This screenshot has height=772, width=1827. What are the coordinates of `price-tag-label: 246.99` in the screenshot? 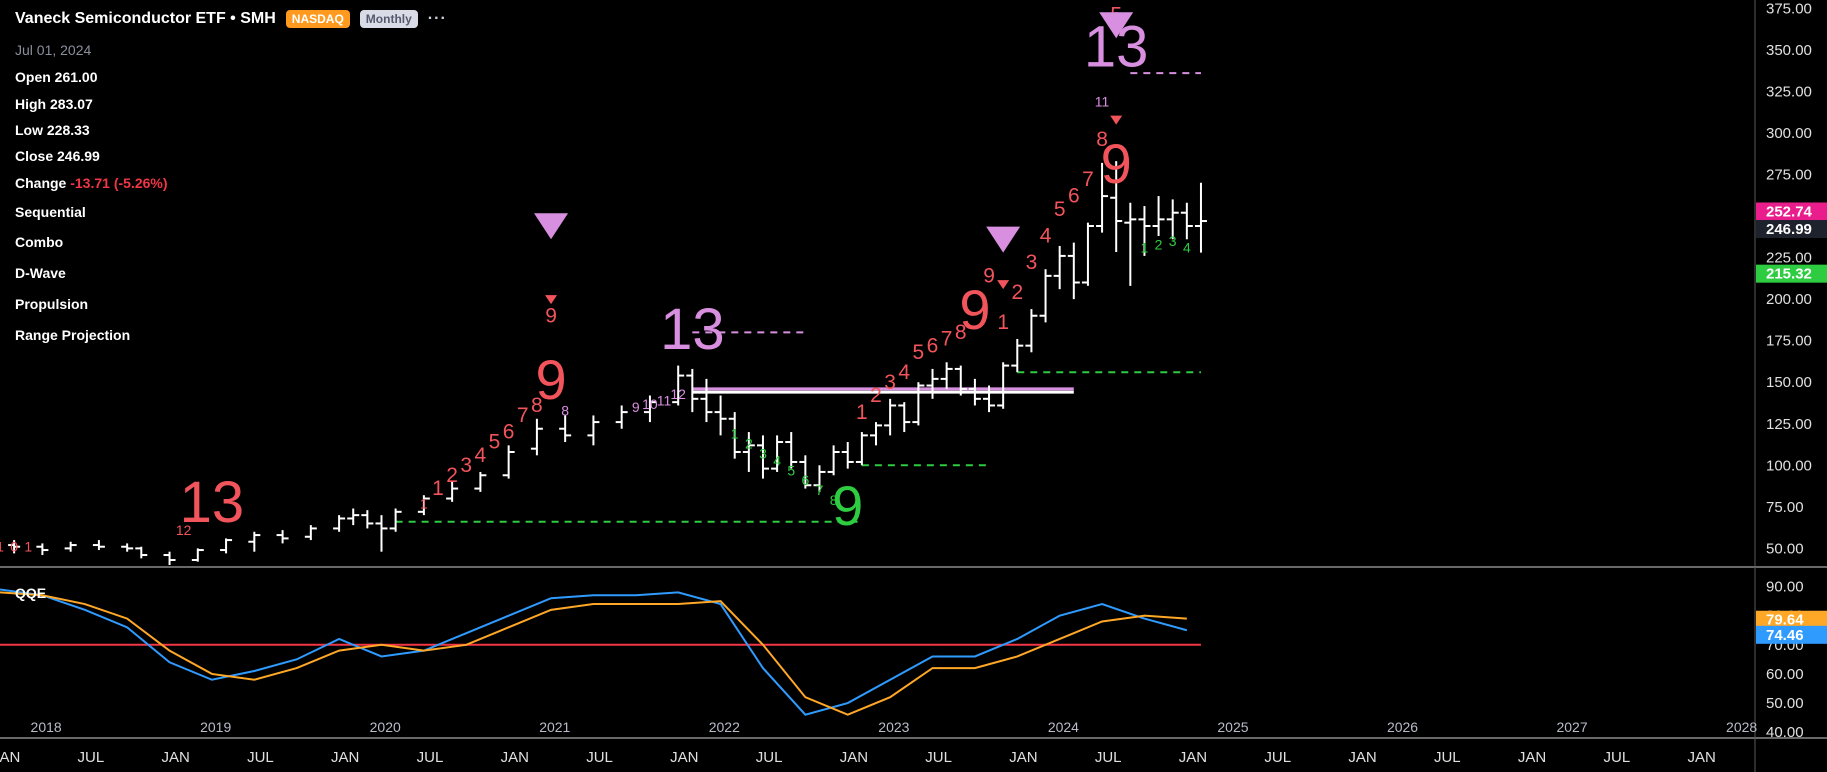 It's located at (1789, 229).